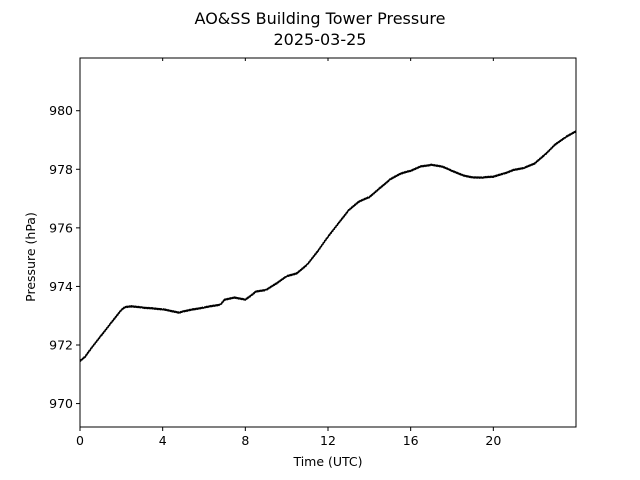 This screenshot has width=640, height=480. I want to click on x-tick-label: 0, so click(80, 440).